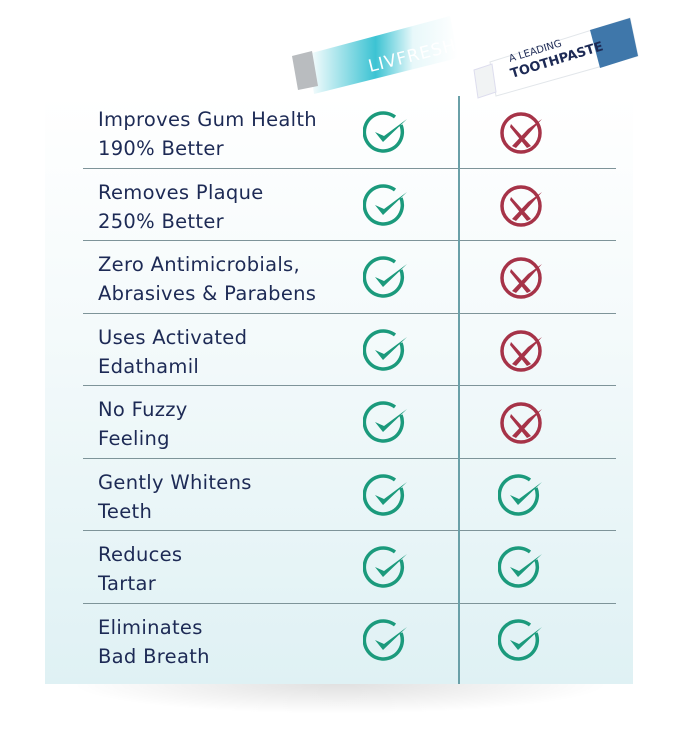  I want to click on table-row: Eliminates Bad Breath, so click(349, 640).